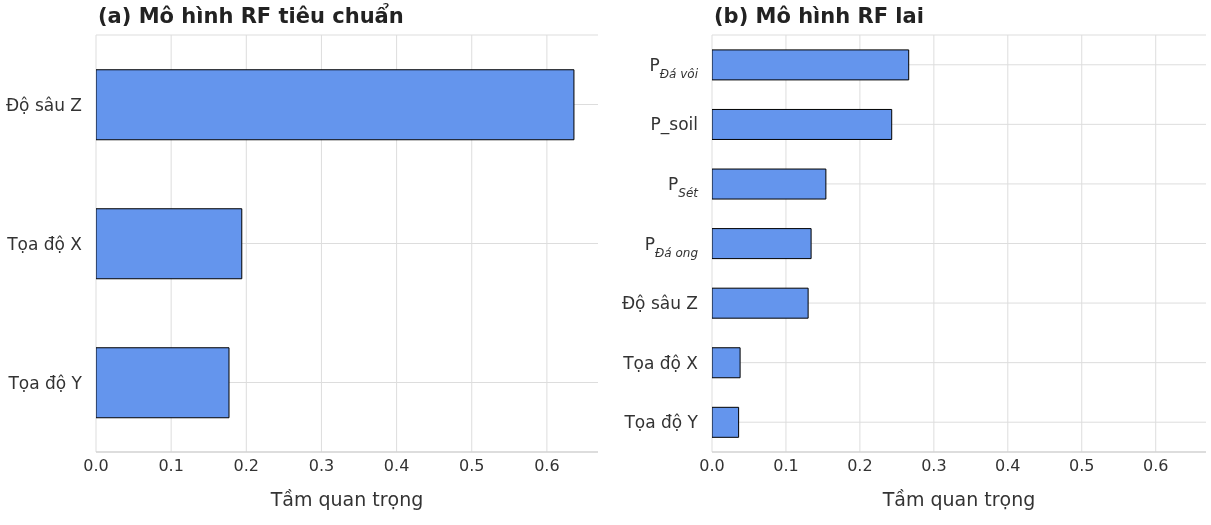  Describe the element at coordinates (674, 125) in the screenshot. I see `y-tick-label: P_soil` at that location.